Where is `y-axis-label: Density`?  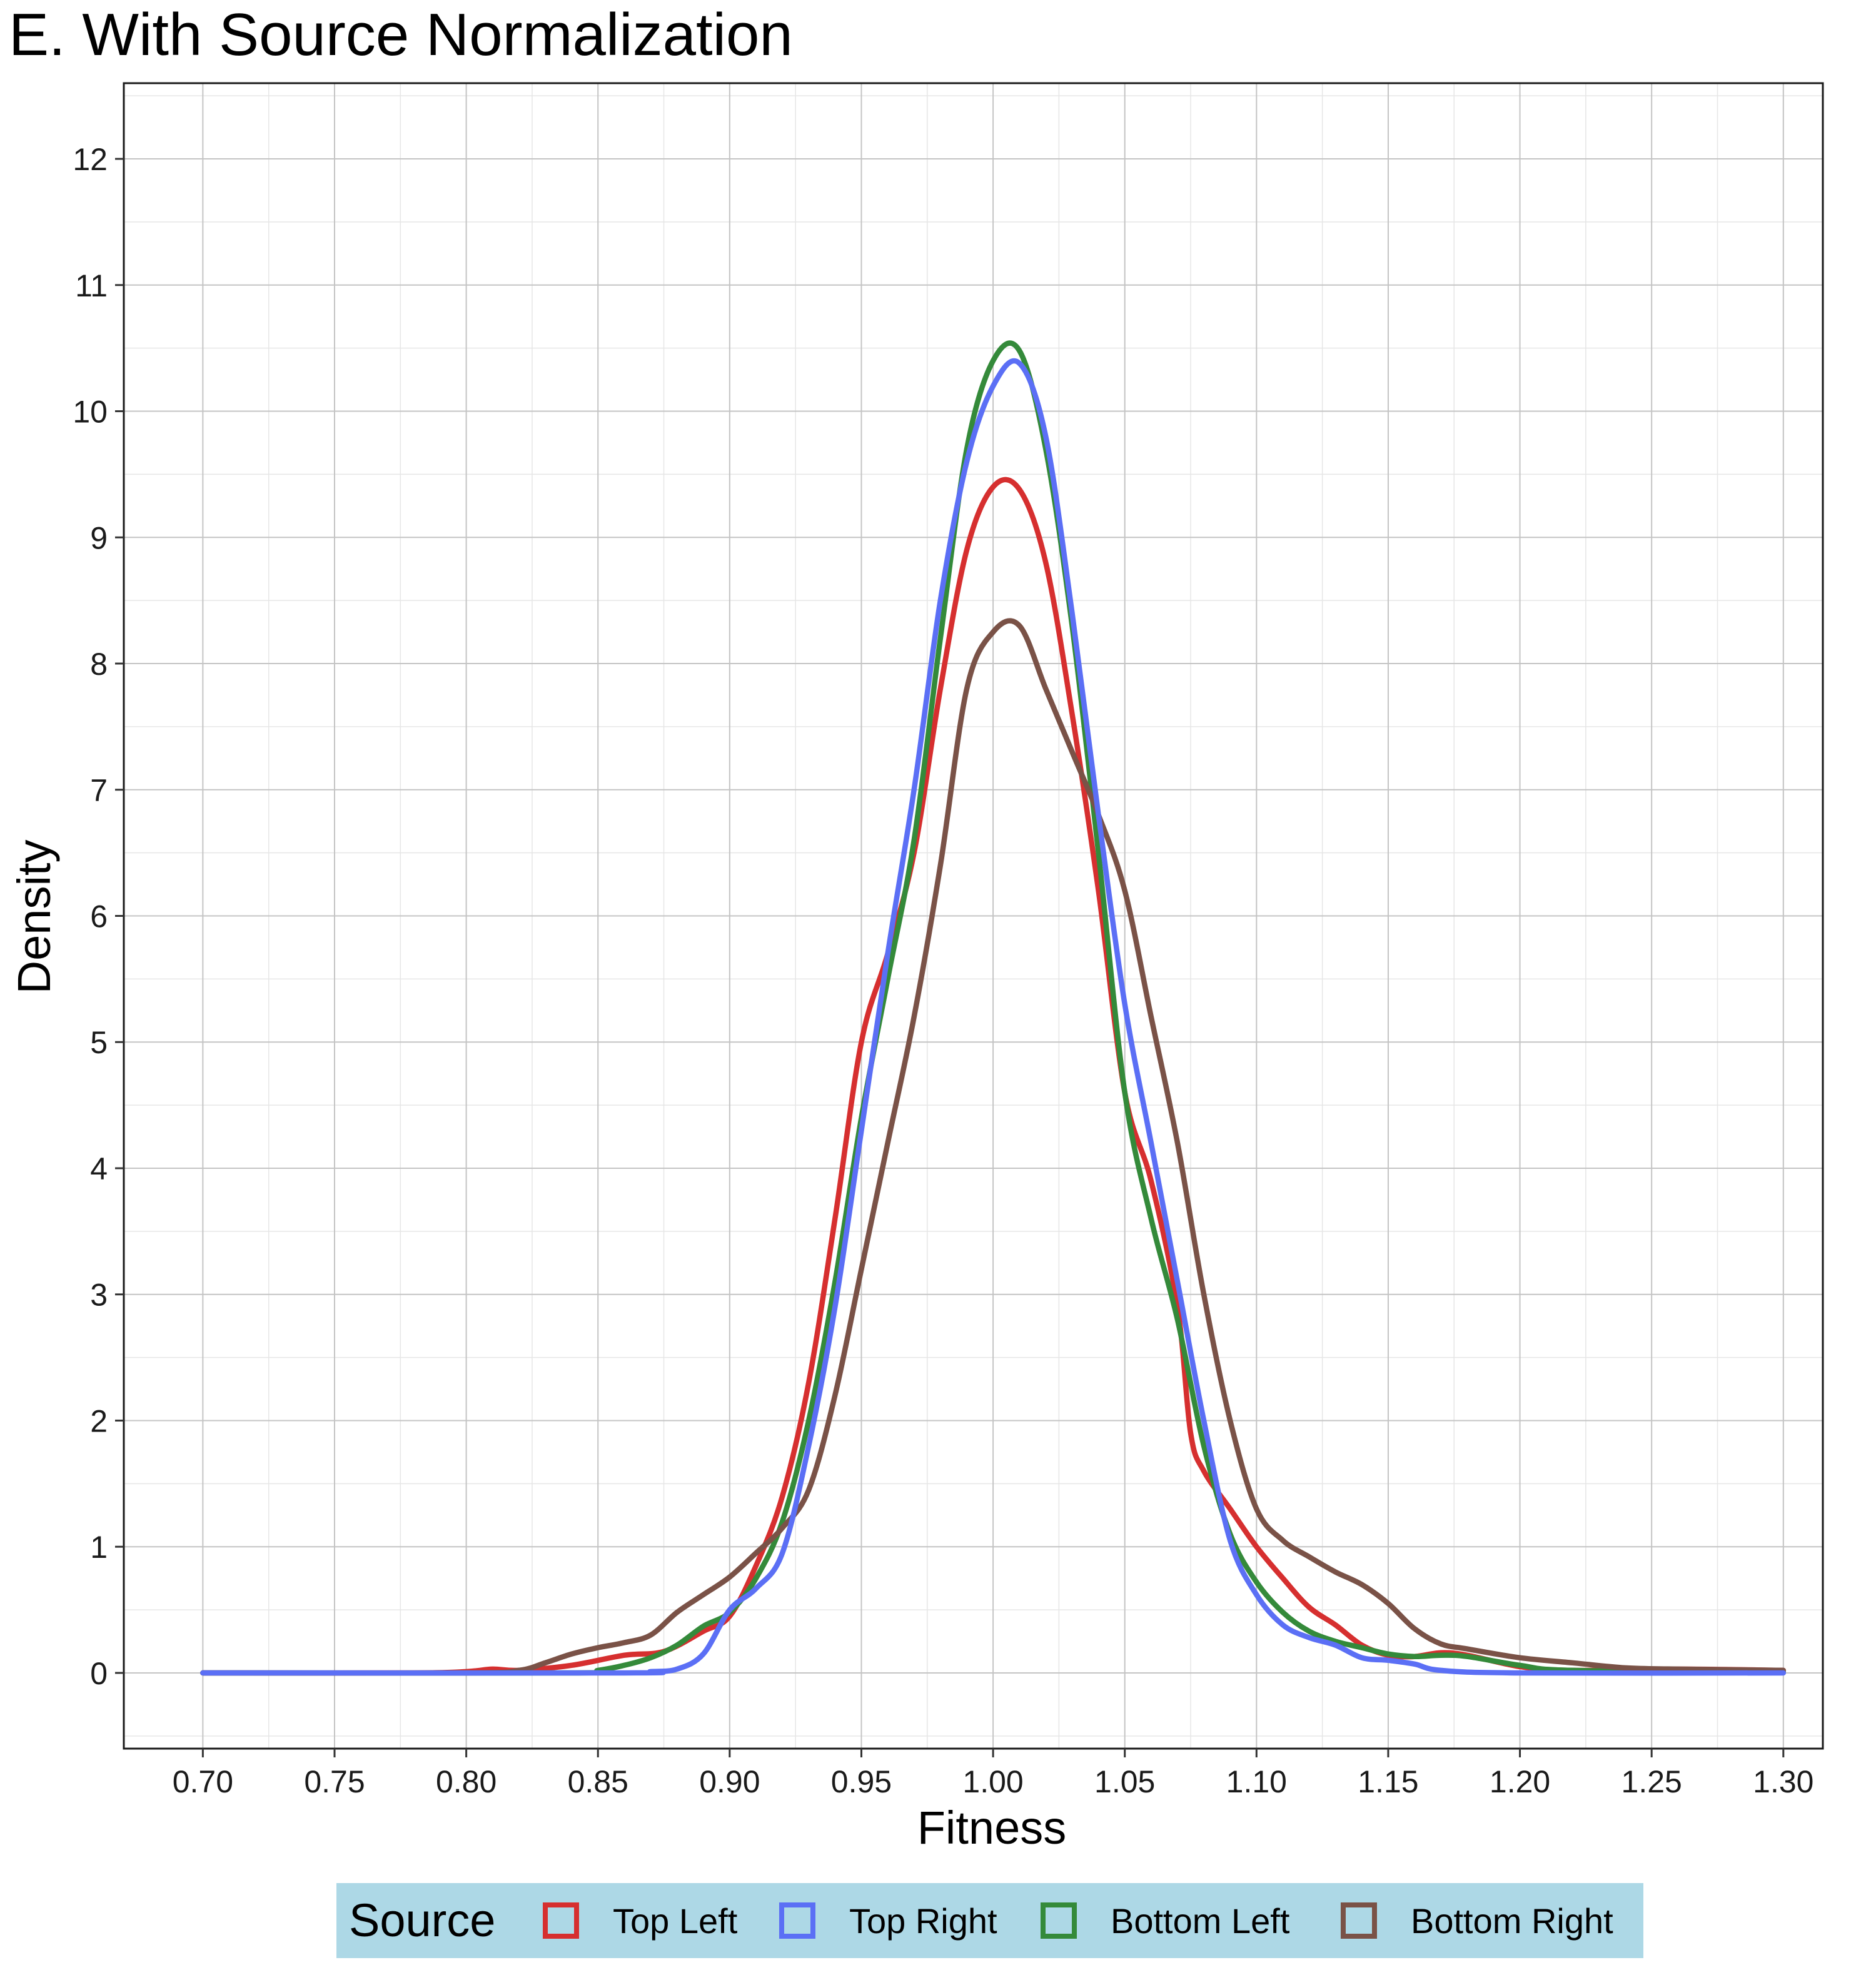
y-axis-label: Density is located at coordinates (34, 917).